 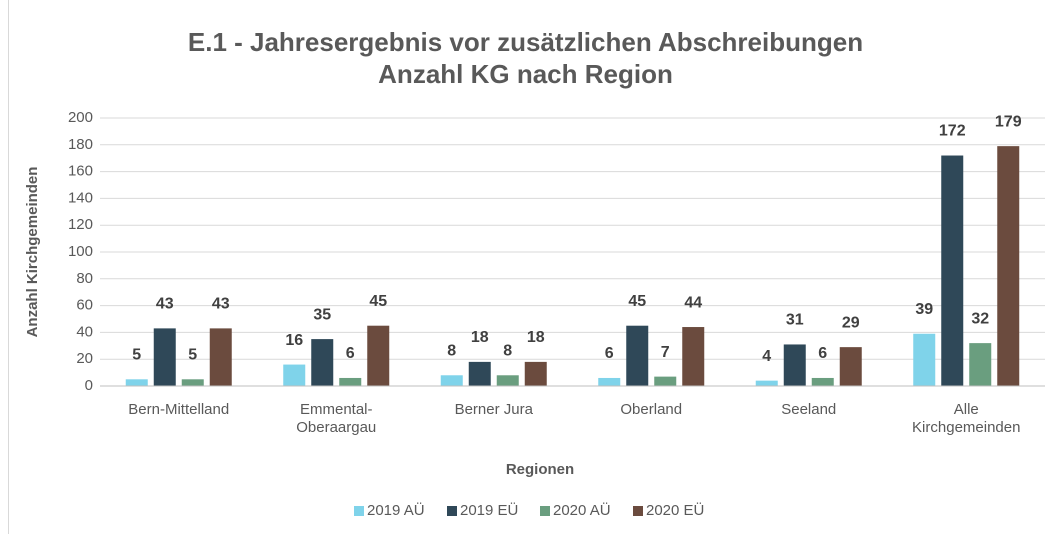 I want to click on y-tick-label: 40, so click(x=84, y=331).